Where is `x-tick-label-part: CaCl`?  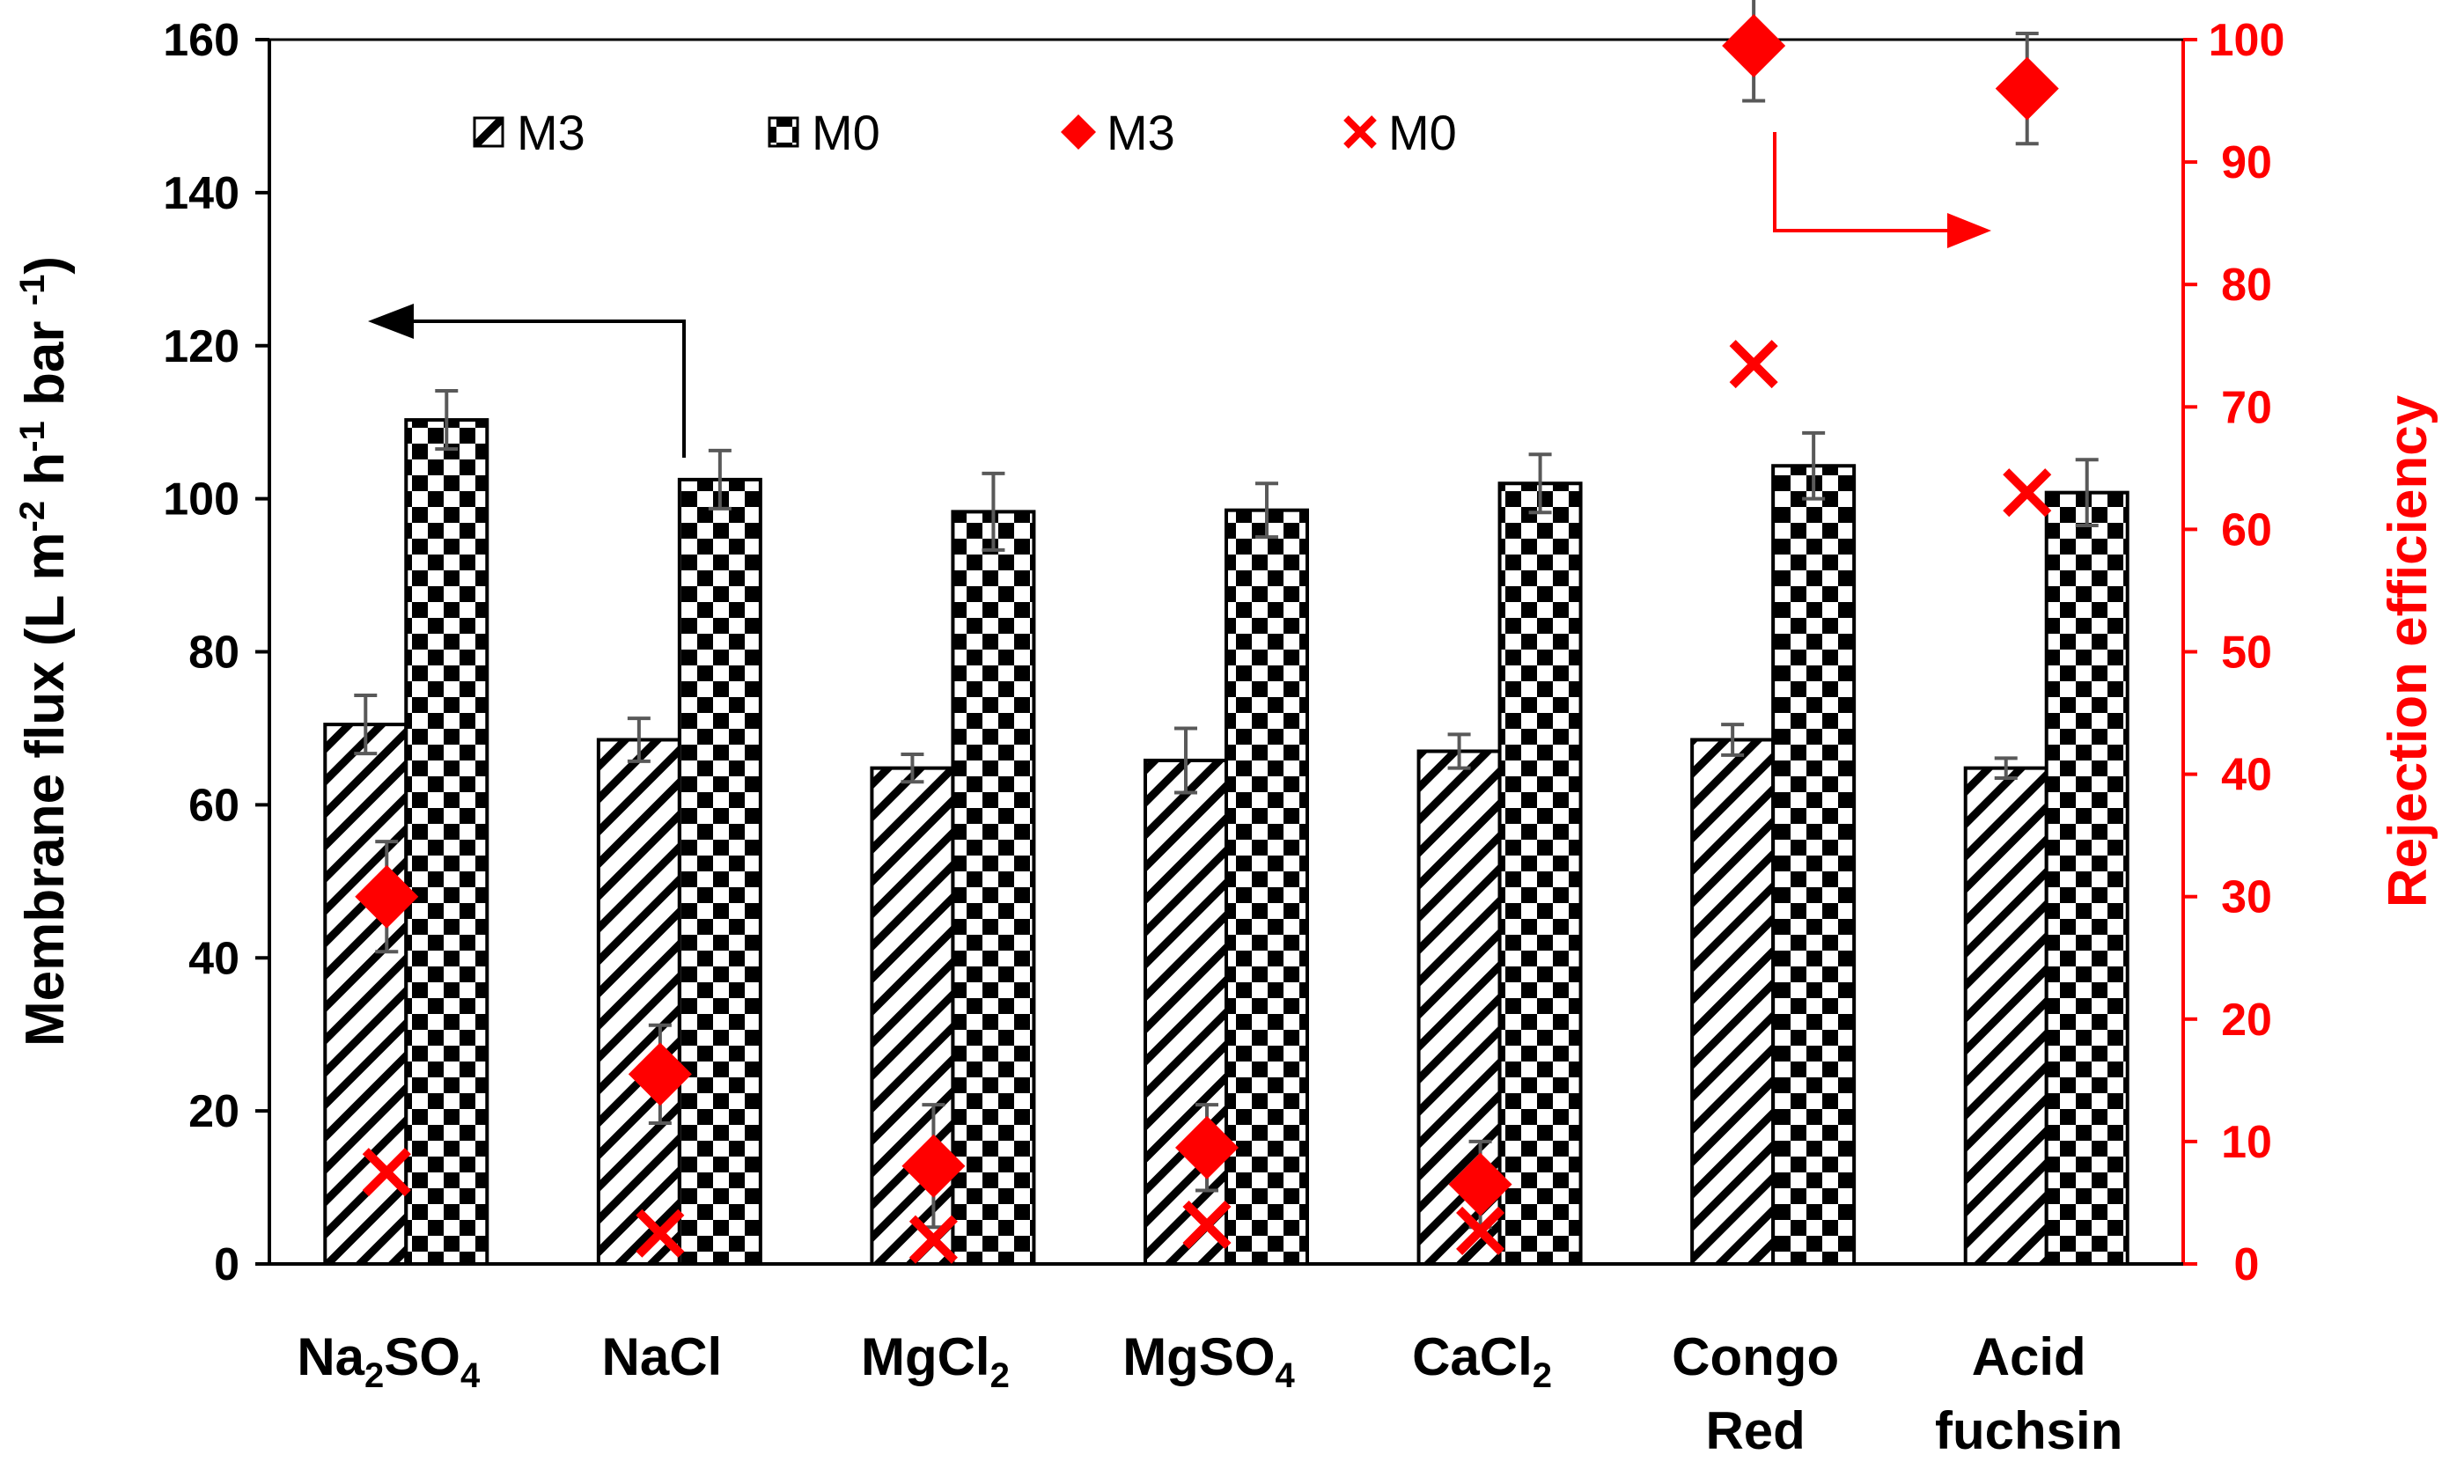
x-tick-label-part: CaCl is located at coordinates (1472, 1357).